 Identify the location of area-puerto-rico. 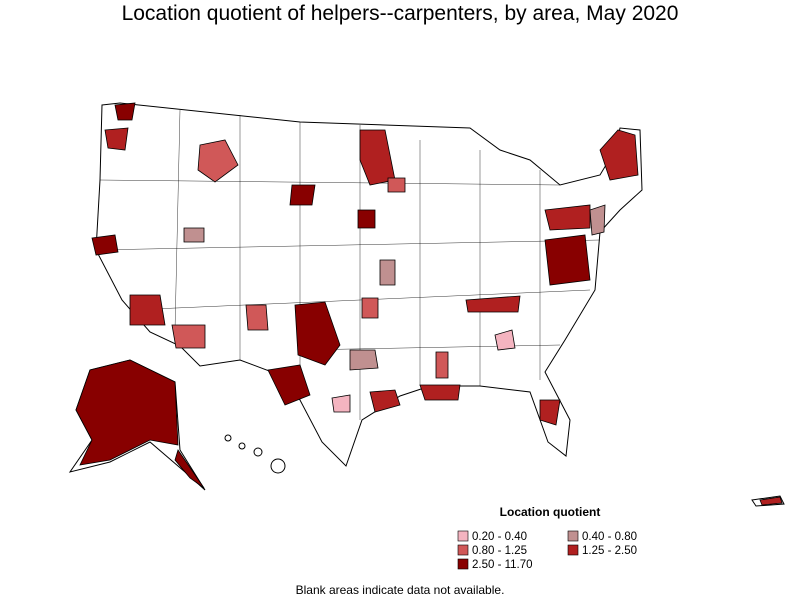
(771, 501).